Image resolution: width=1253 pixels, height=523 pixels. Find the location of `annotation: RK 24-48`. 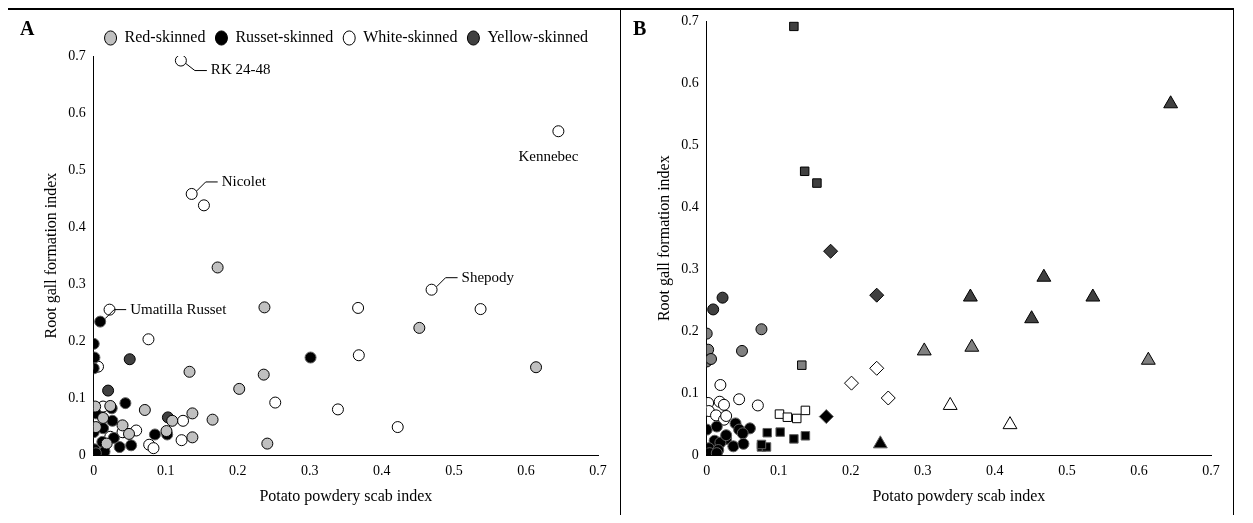

annotation: RK 24-48 is located at coordinates (240, 69).